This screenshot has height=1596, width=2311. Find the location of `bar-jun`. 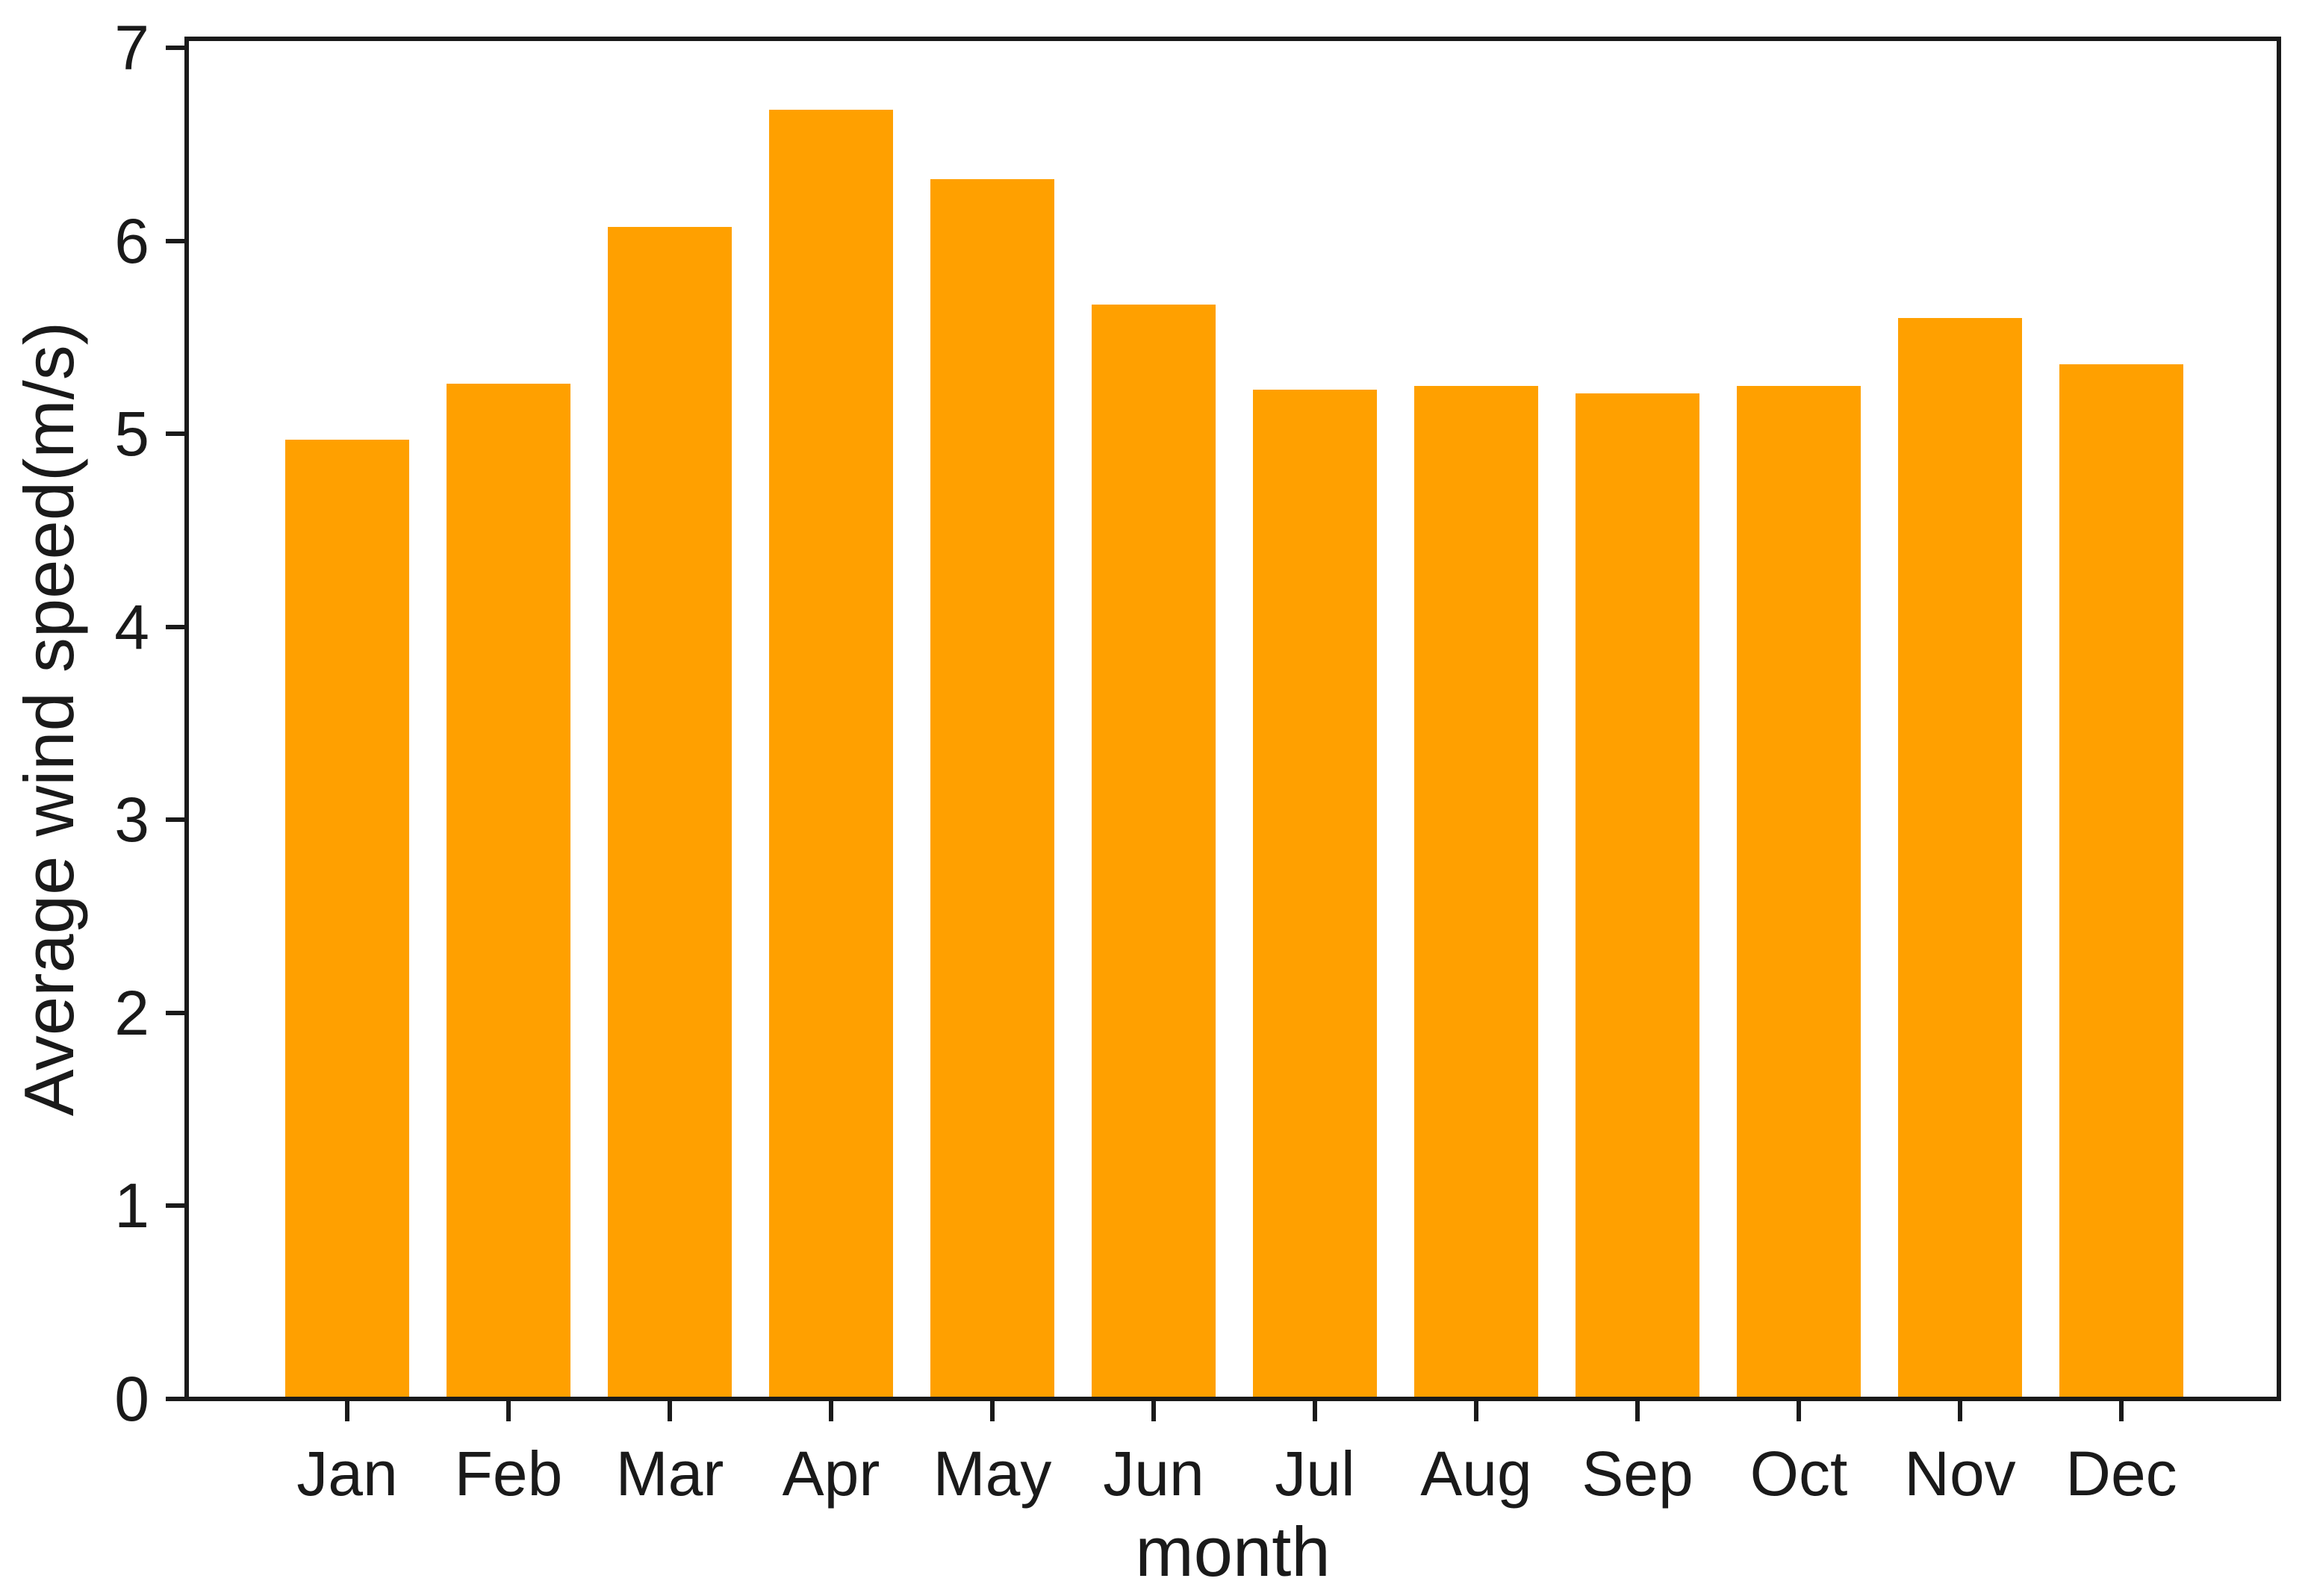

bar-jun is located at coordinates (1154, 852).